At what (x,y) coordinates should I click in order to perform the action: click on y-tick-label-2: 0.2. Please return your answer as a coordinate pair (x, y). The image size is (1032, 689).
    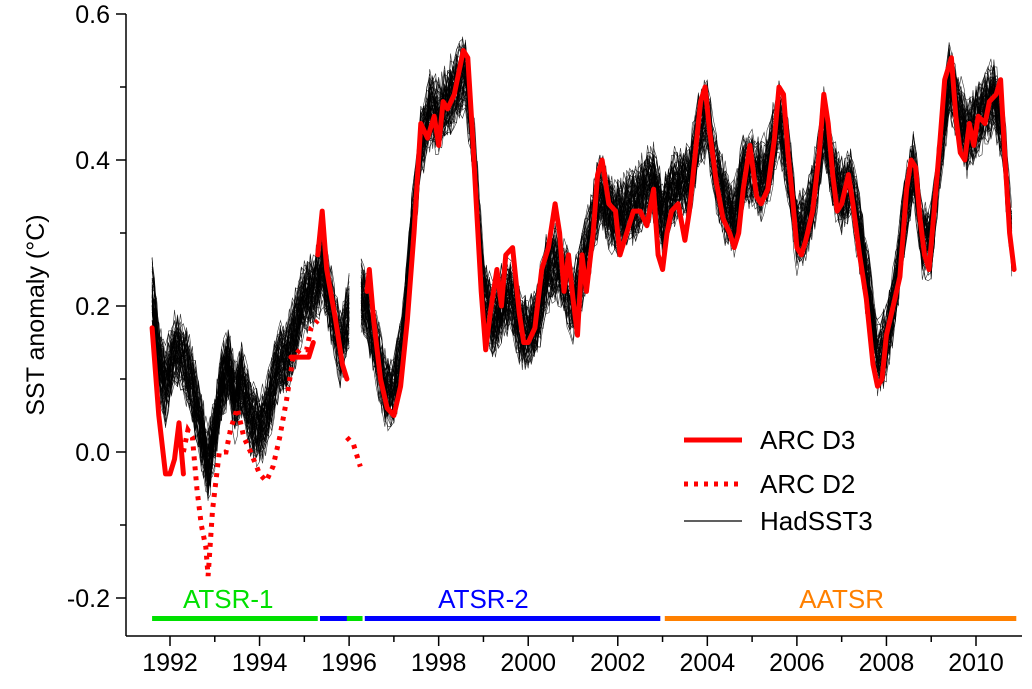
    Looking at the image, I should click on (92, 307).